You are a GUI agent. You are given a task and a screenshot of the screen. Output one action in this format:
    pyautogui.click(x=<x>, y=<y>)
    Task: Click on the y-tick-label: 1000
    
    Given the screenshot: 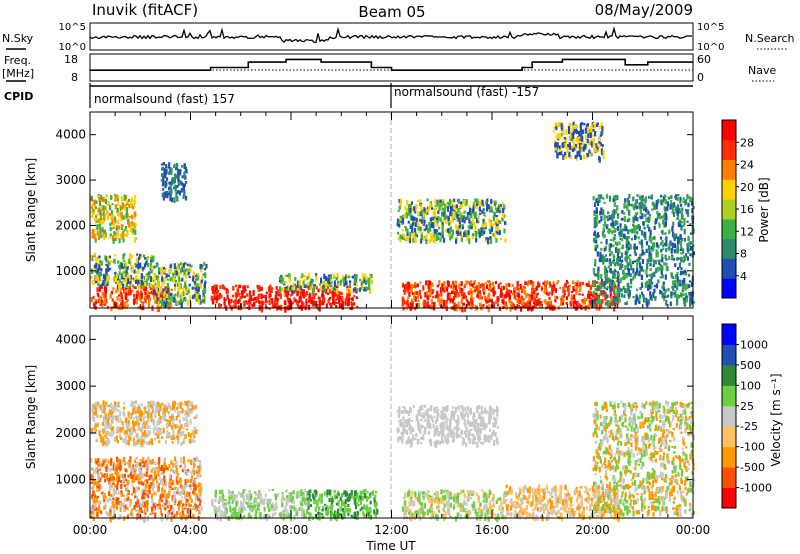 What is the action you would take?
    pyautogui.click(x=70, y=271)
    